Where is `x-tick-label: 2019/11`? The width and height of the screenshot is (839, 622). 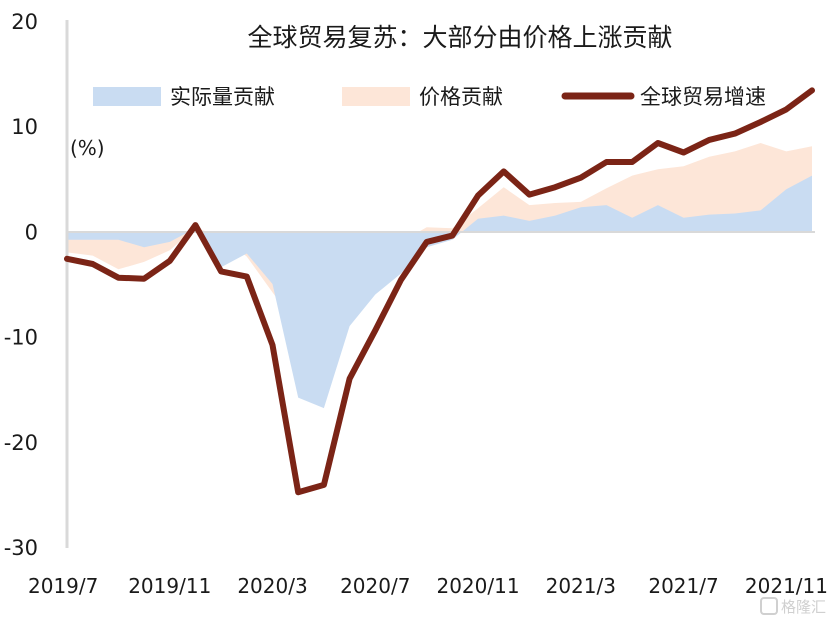 x-tick-label: 2019/11 is located at coordinates (169, 586).